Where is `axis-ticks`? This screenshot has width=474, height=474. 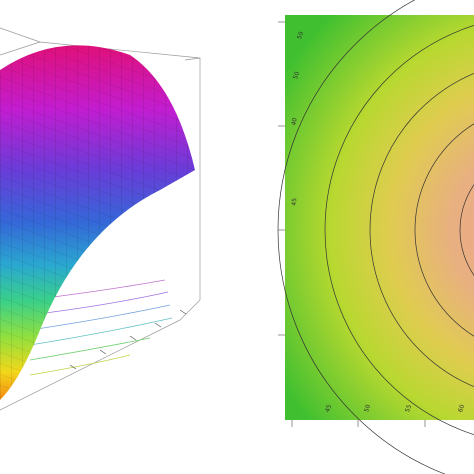 axis-ticks is located at coordinates (128, 339).